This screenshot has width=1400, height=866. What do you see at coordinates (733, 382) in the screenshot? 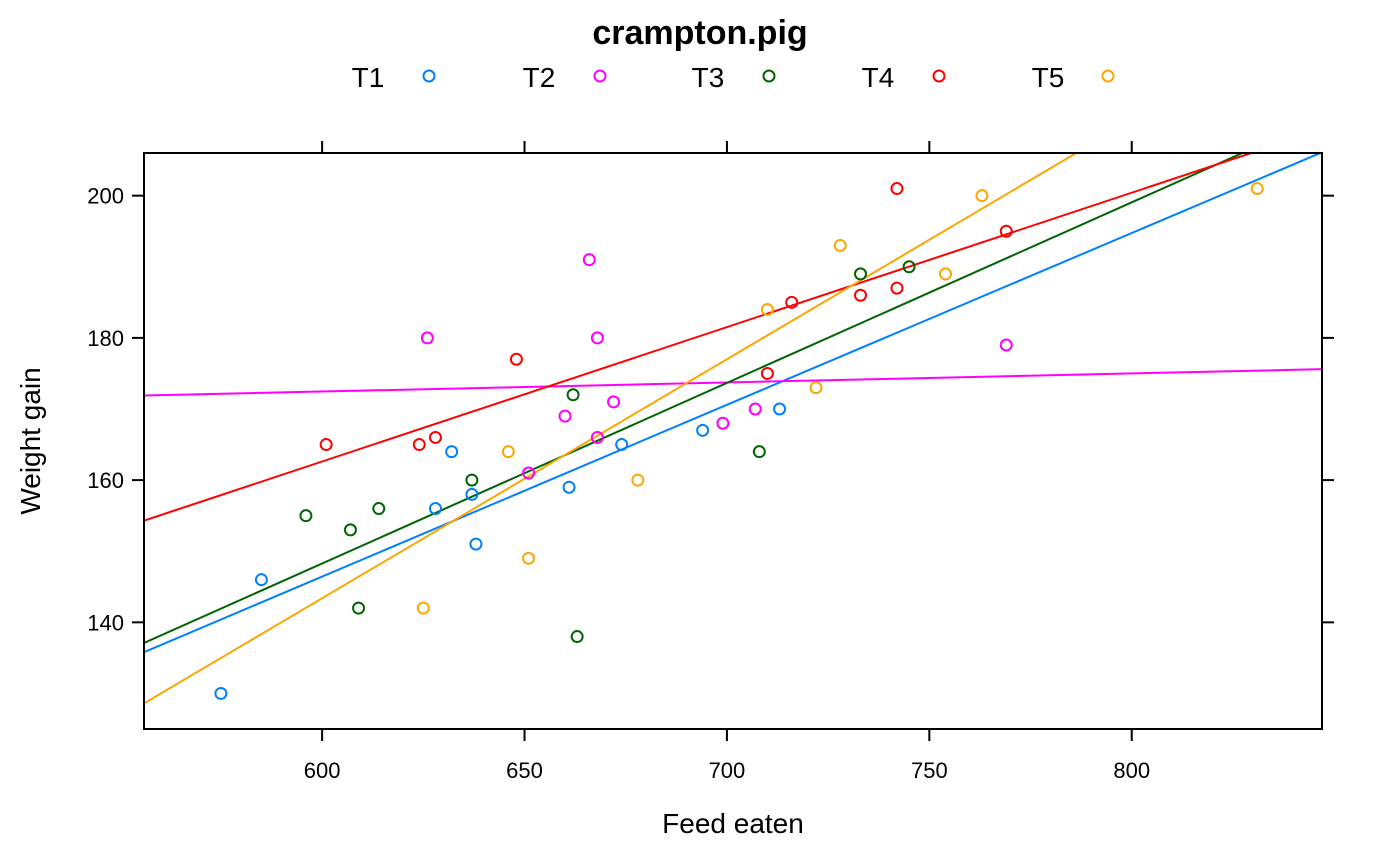
I see `fit-line-t2` at bounding box center [733, 382].